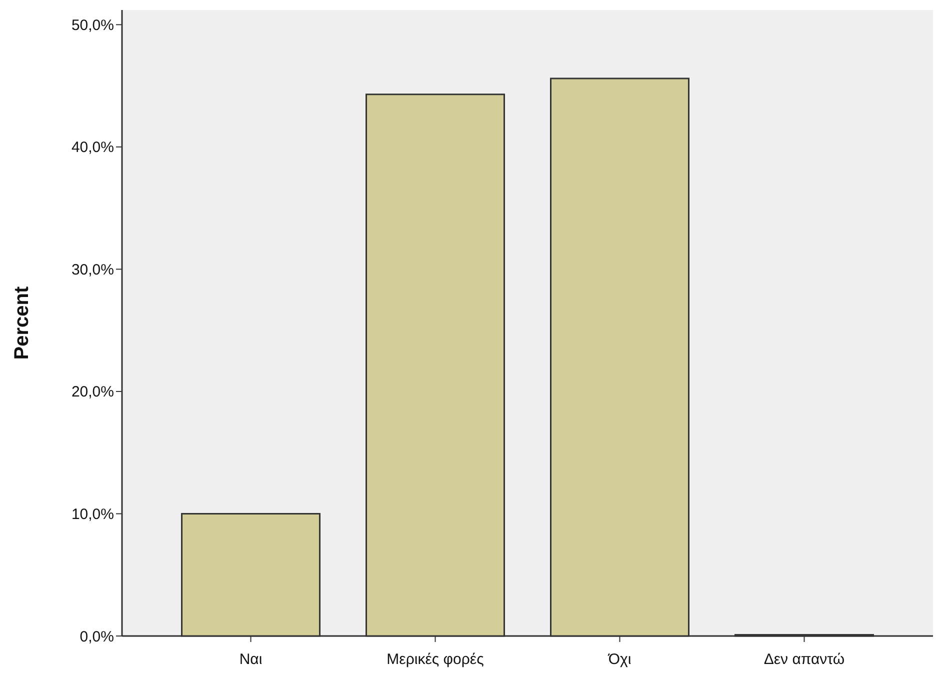  What do you see at coordinates (92, 514) in the screenshot?
I see `y-tick-label: 10,0%` at bounding box center [92, 514].